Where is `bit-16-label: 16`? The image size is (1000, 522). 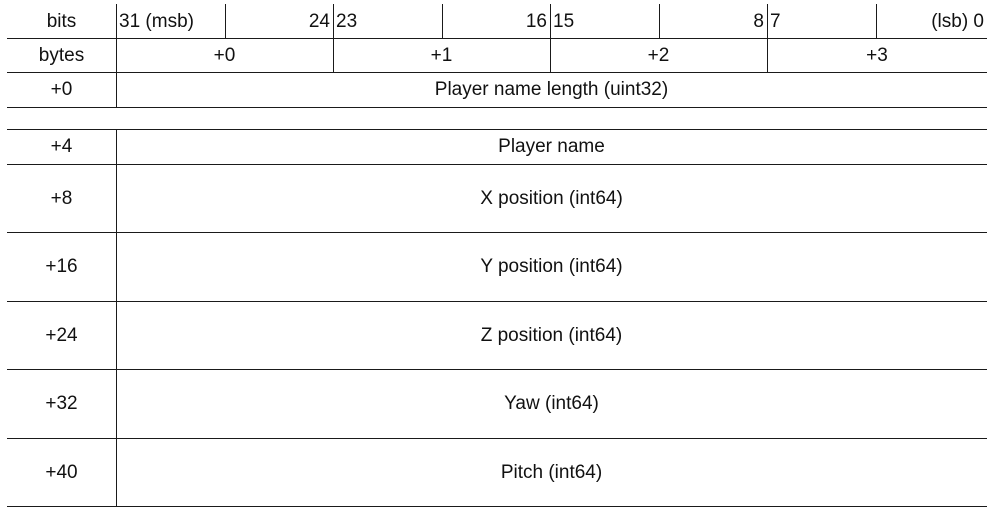 bit-16-label: 16 is located at coordinates (536, 21).